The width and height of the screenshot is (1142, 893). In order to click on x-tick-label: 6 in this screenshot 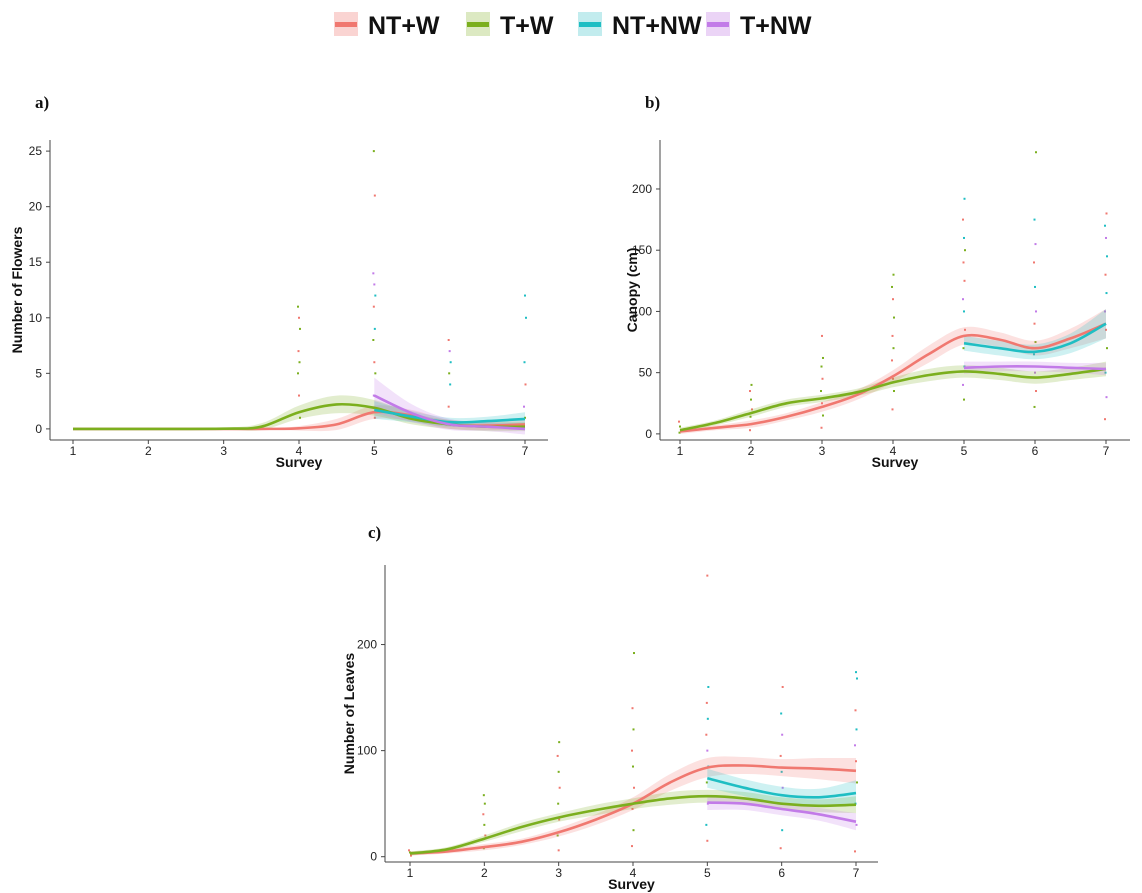, I will do `click(1035, 451)`.